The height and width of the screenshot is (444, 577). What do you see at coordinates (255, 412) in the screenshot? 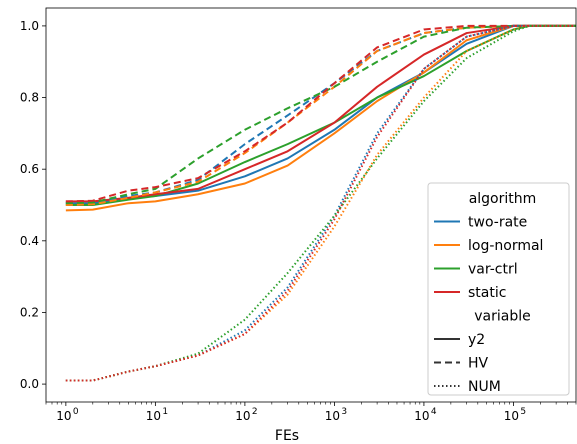
I see `x-tick-exponent: 2` at bounding box center [255, 412].